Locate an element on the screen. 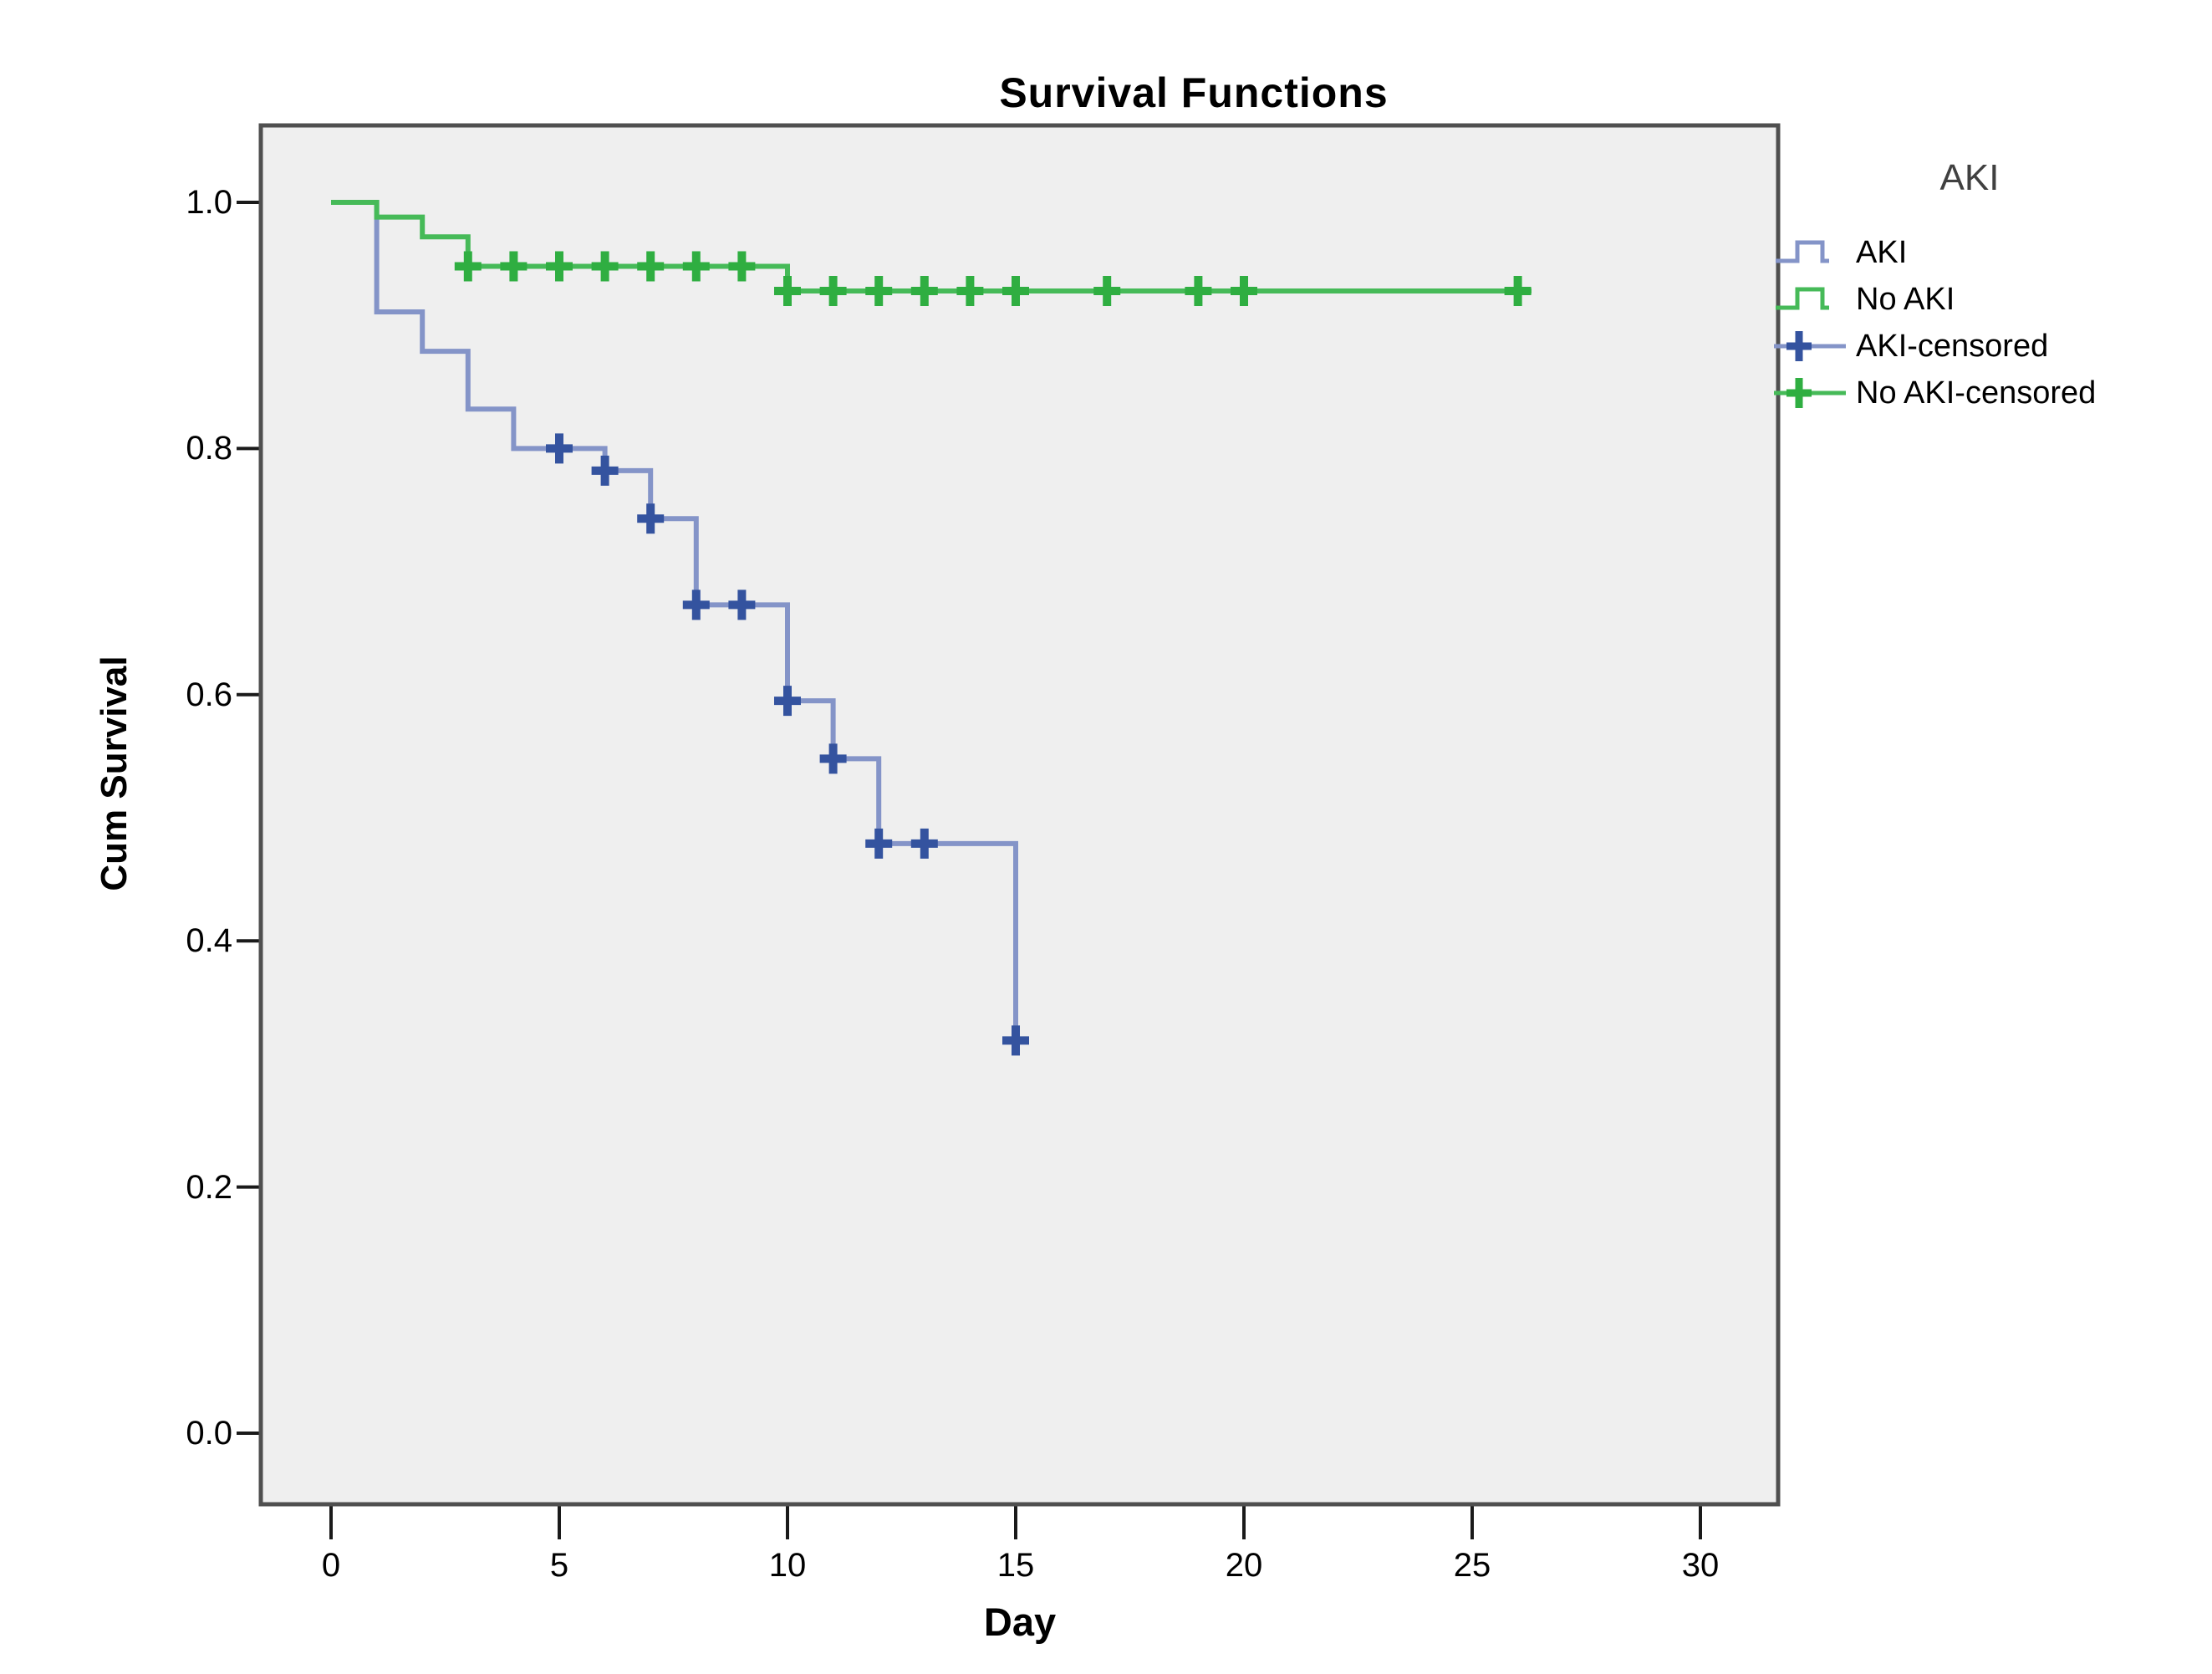 The height and width of the screenshot is (1674, 2212). legend-item-label: No AKI is located at coordinates (1905, 299).